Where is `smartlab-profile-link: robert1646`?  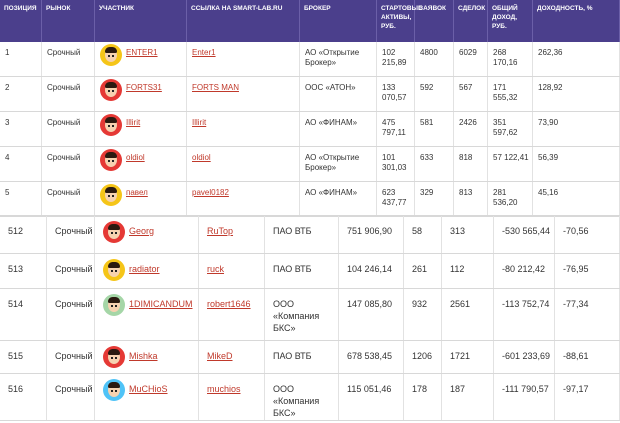 smartlab-profile-link: robert1646 is located at coordinates (229, 304).